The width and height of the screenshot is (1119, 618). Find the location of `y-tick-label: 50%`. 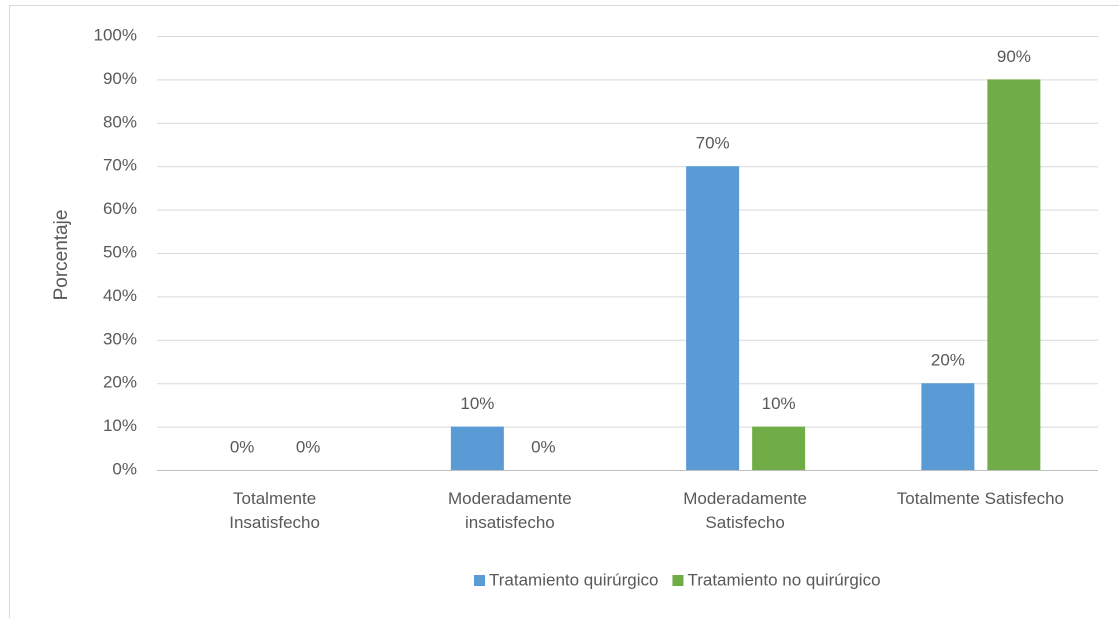

y-tick-label: 50% is located at coordinates (120, 251).